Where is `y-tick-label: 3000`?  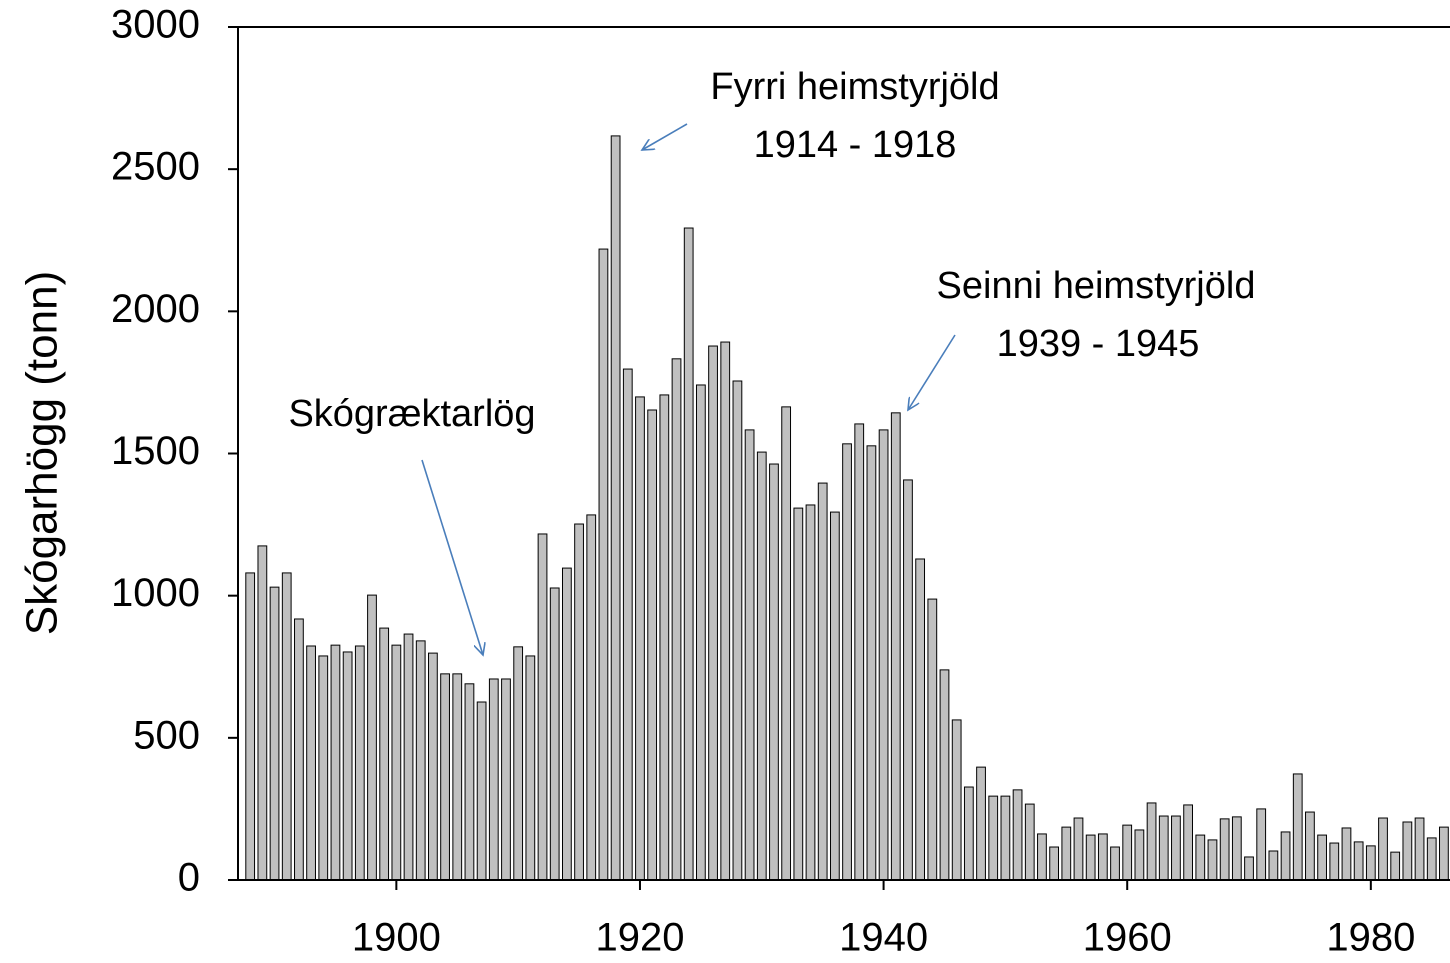
y-tick-label: 3000 is located at coordinates (155, 25).